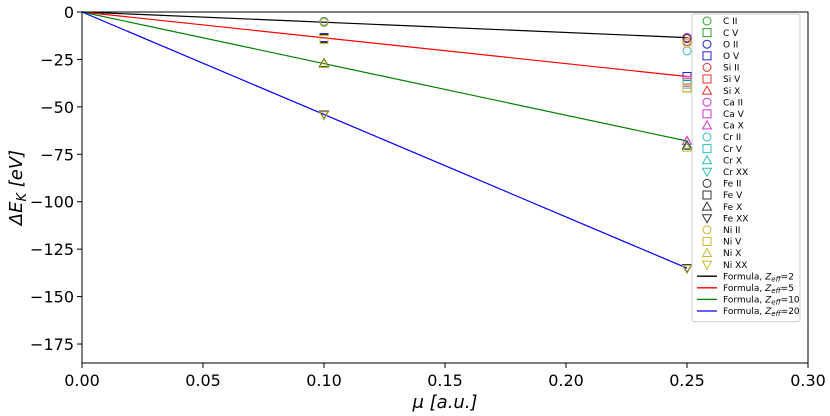  I want to click on legend-label: Ni XX, so click(735, 266).